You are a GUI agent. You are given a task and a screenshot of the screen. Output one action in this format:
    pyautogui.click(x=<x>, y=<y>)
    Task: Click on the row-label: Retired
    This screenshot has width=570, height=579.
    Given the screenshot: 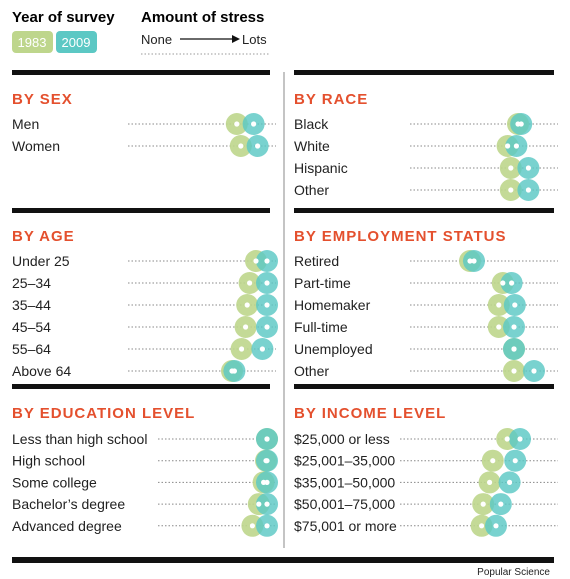 What is the action you would take?
    pyautogui.click(x=316, y=261)
    